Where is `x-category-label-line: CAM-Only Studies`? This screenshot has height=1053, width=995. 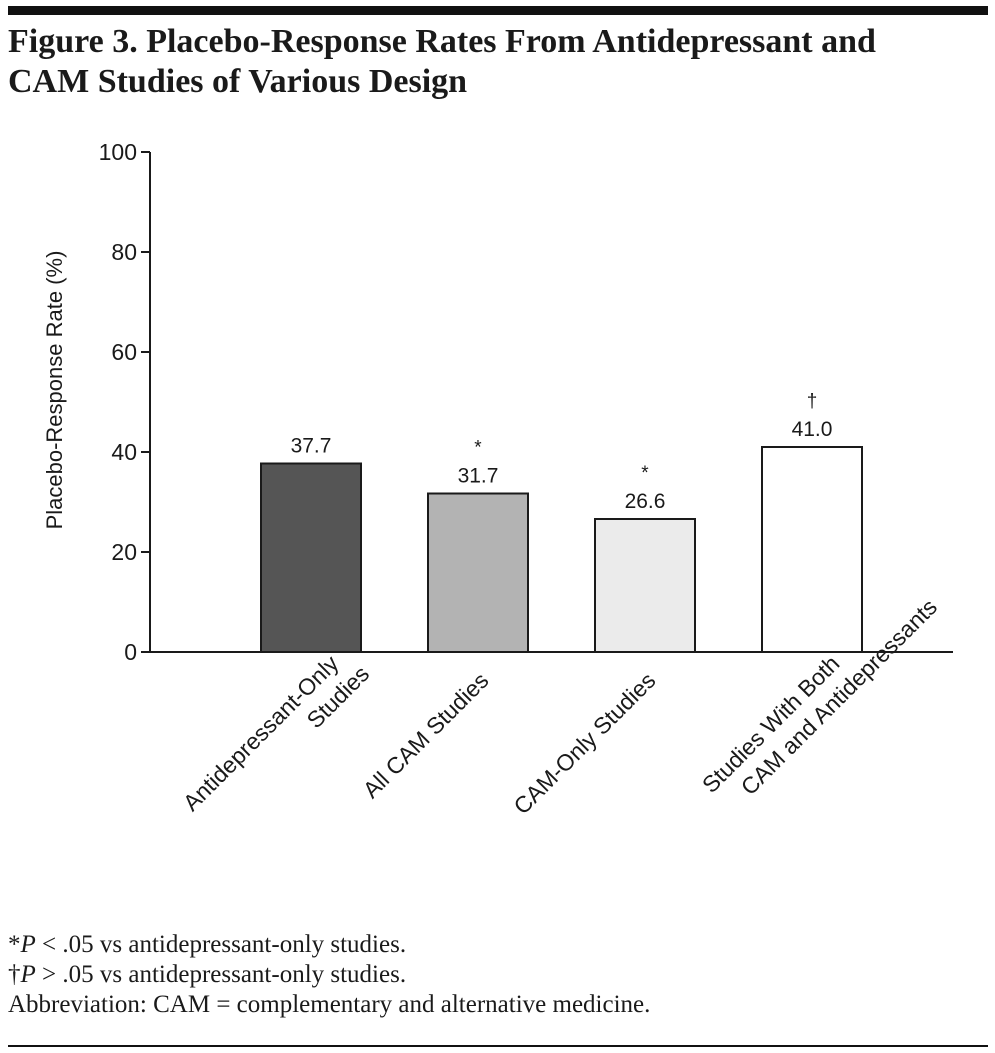 x-category-label-line: CAM-Only Studies is located at coordinates (584, 743).